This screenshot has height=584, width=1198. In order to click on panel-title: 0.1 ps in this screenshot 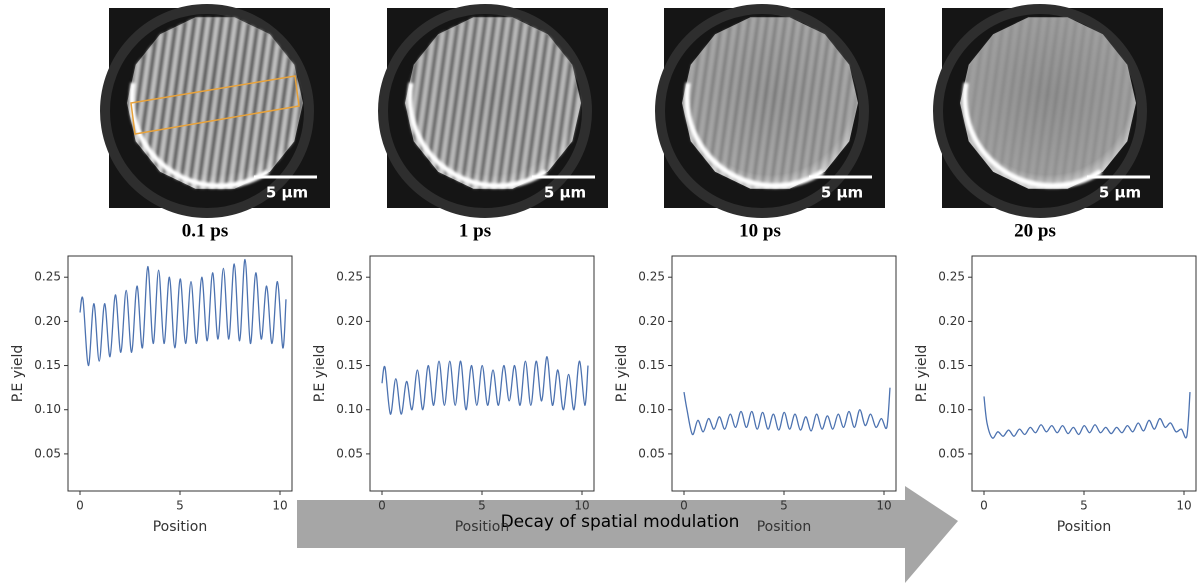, I will do `click(205, 230)`.